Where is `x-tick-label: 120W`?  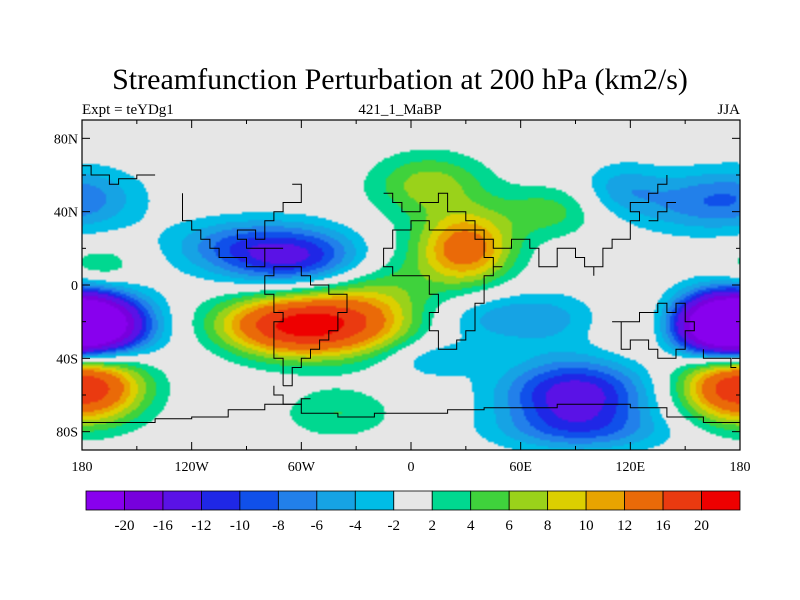 x-tick-label: 120W is located at coordinates (192, 467).